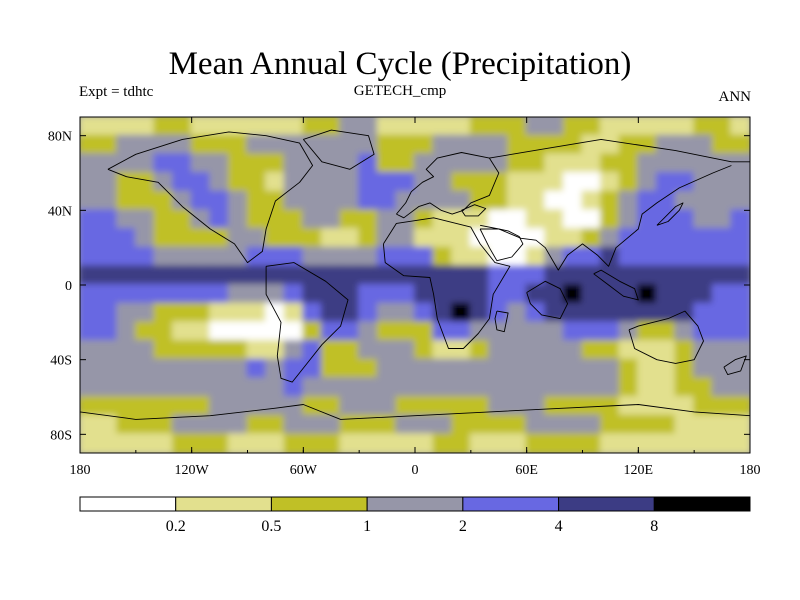  What do you see at coordinates (735, 365) in the screenshot?
I see `coastline-new-zealand` at bounding box center [735, 365].